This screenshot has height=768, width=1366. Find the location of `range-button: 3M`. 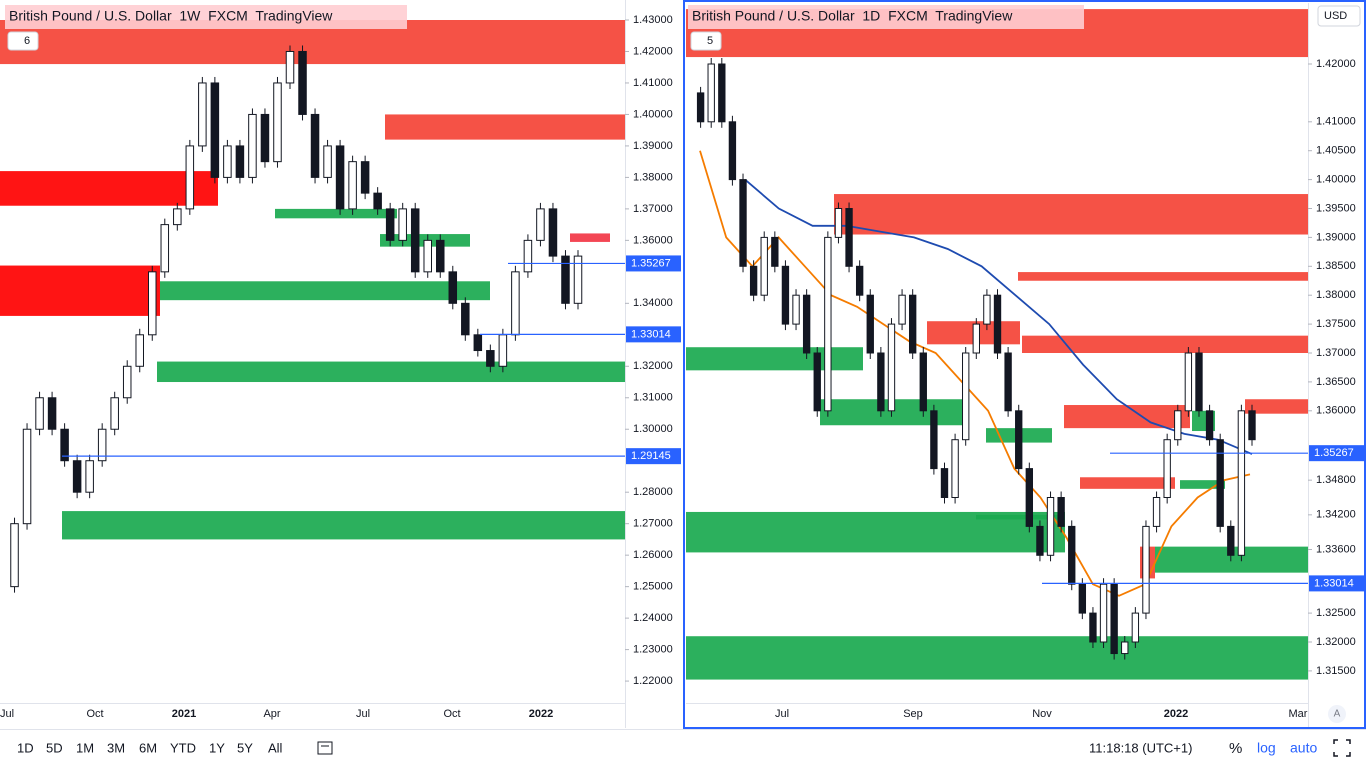

range-button: 3M is located at coordinates (116, 747).